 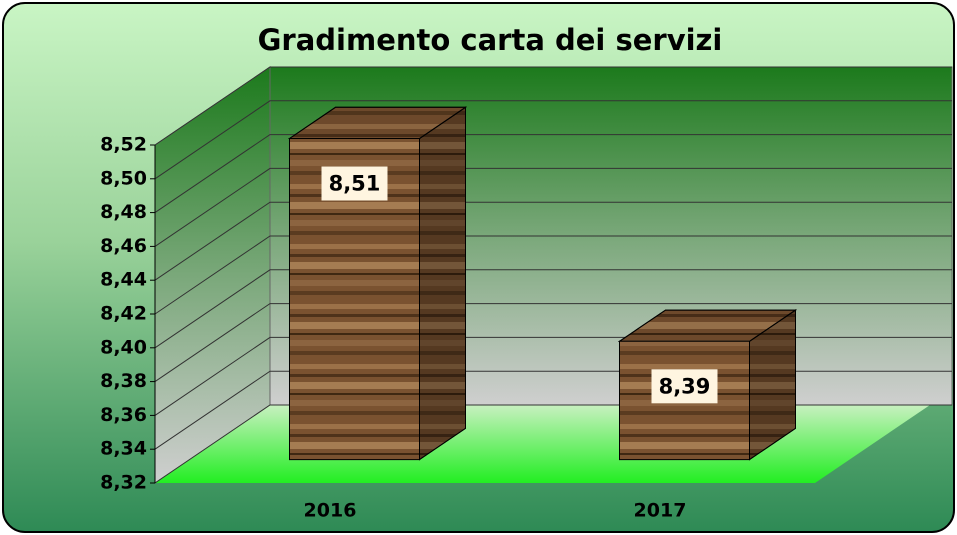 I want to click on y-tick-label: 8,46, so click(x=123, y=246).